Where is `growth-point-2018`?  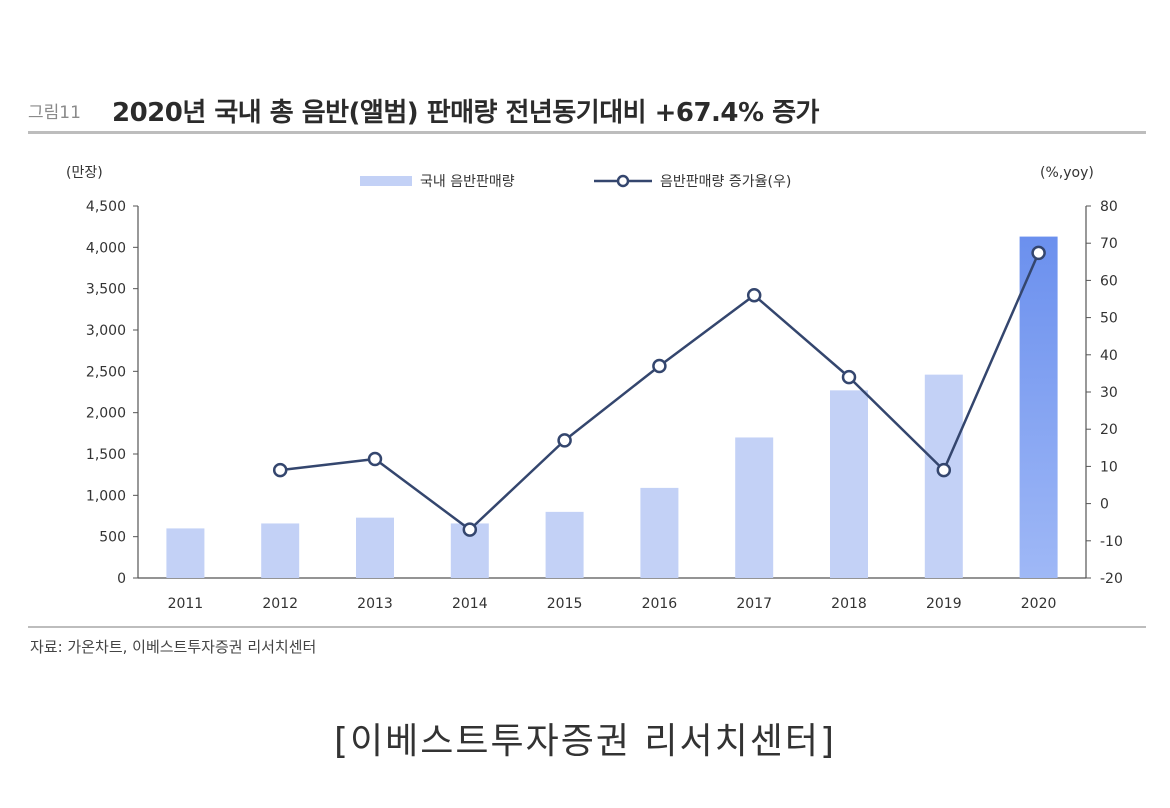
growth-point-2018 is located at coordinates (849, 377).